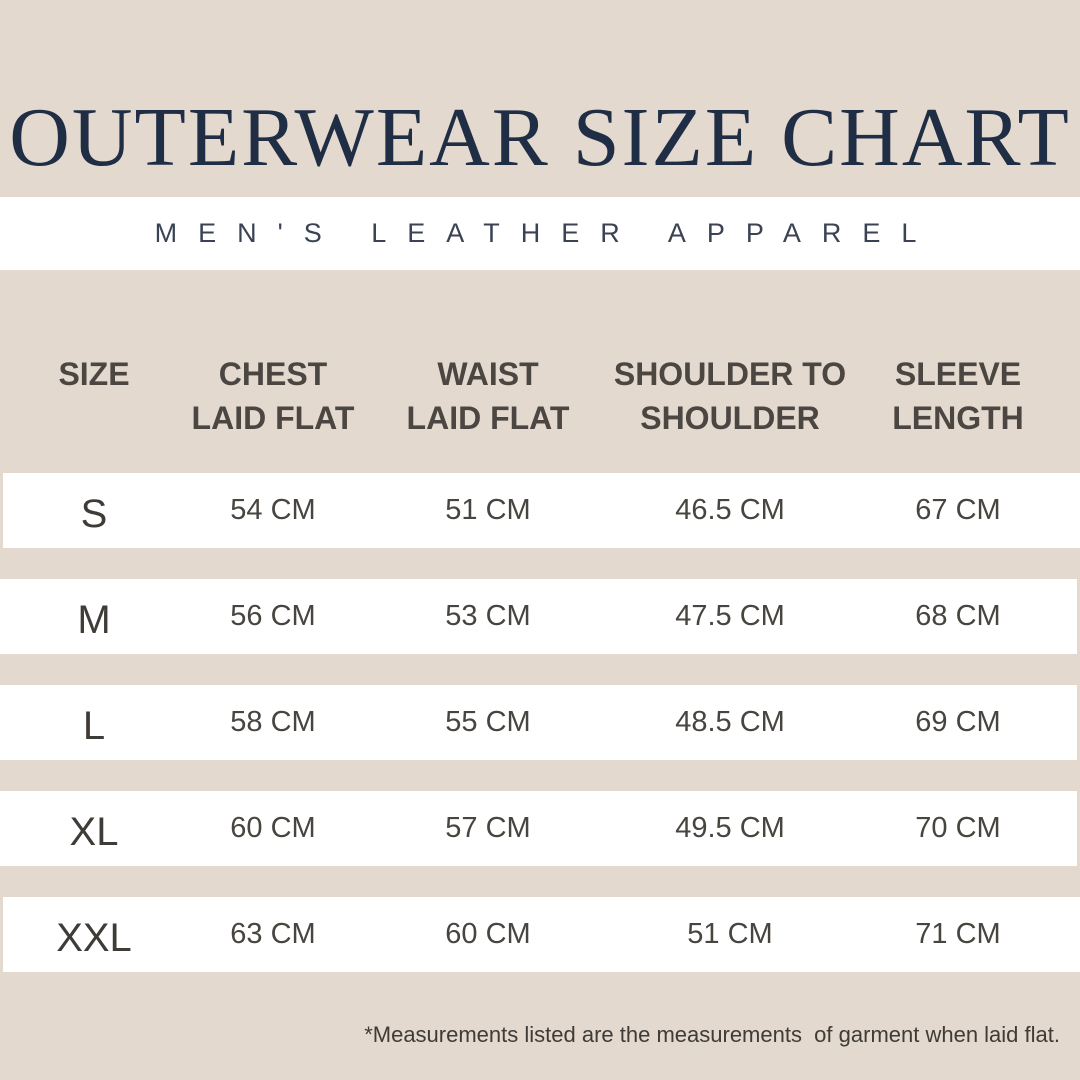  What do you see at coordinates (488, 828) in the screenshot?
I see `measurement-cell: 57 CM` at bounding box center [488, 828].